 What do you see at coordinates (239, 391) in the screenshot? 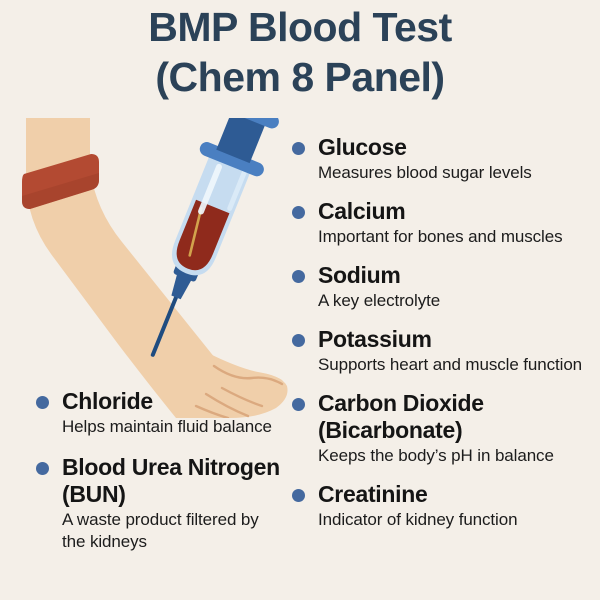
I see `hand-crease-lines` at bounding box center [239, 391].